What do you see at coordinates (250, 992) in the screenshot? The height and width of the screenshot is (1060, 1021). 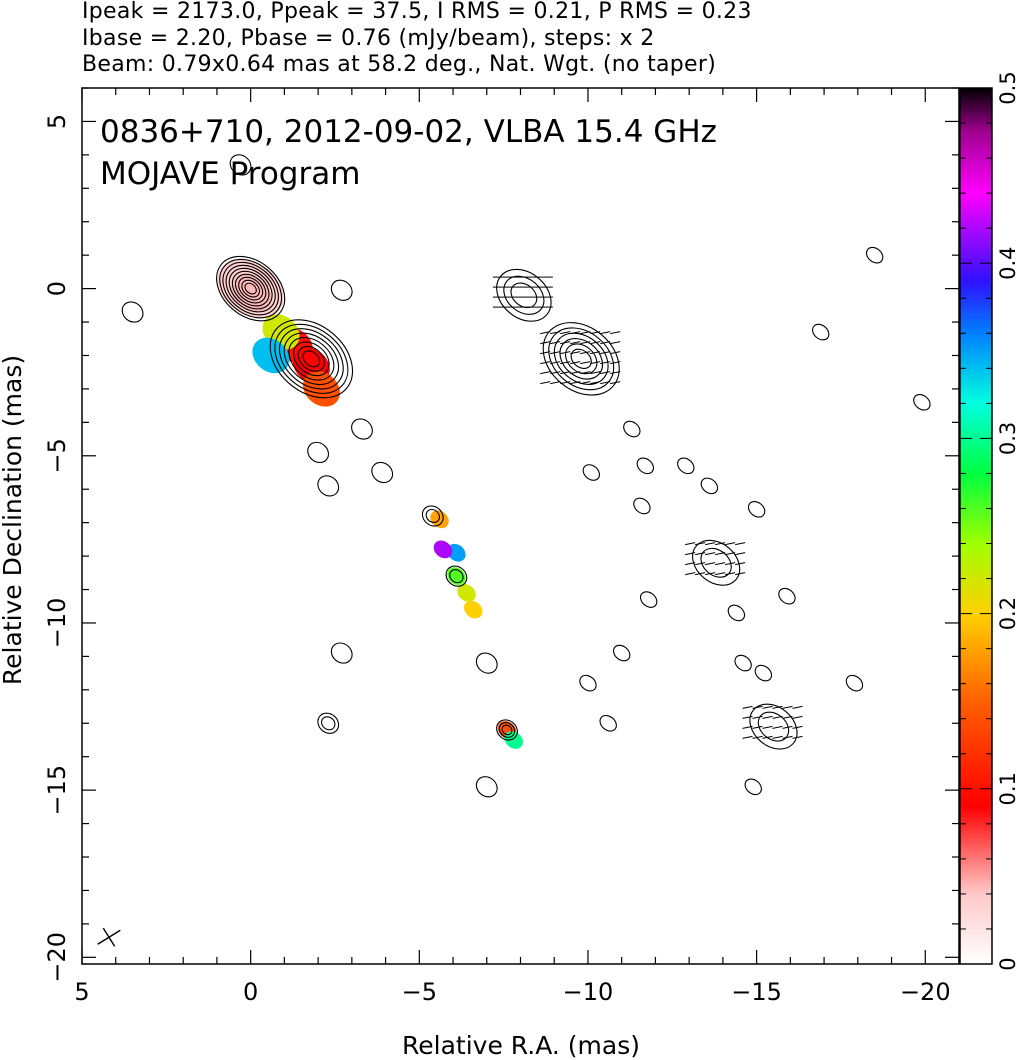 I see `x-tick-label: 0` at bounding box center [250, 992].